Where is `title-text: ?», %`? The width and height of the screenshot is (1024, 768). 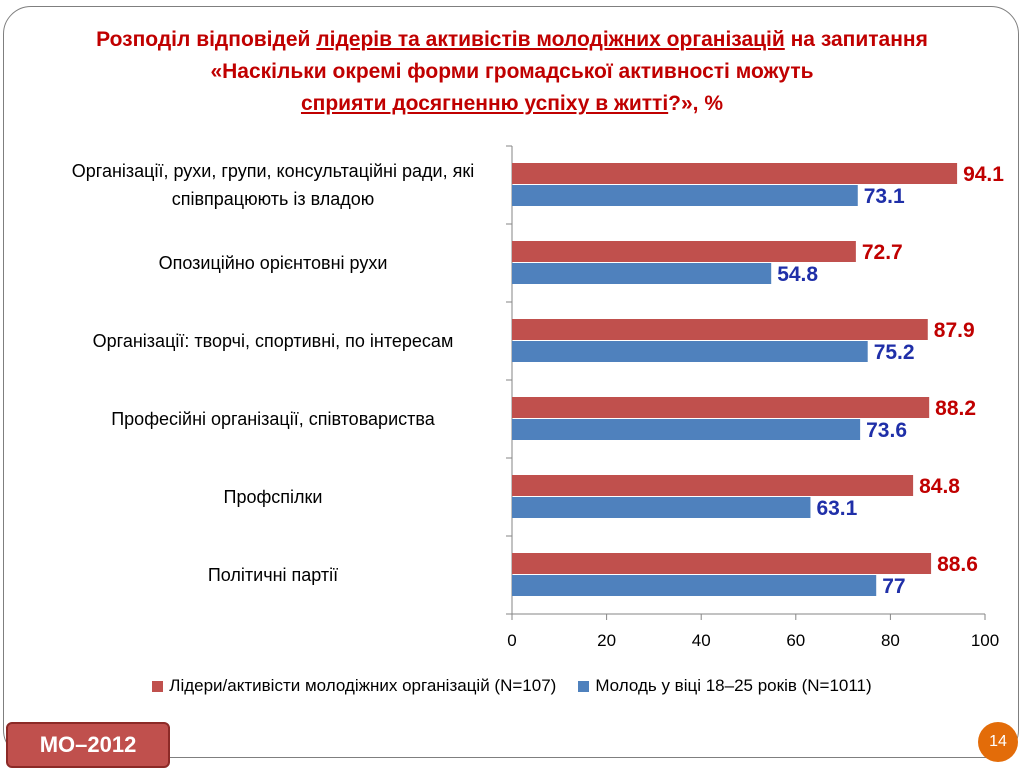 title-text: ?», % is located at coordinates (696, 103).